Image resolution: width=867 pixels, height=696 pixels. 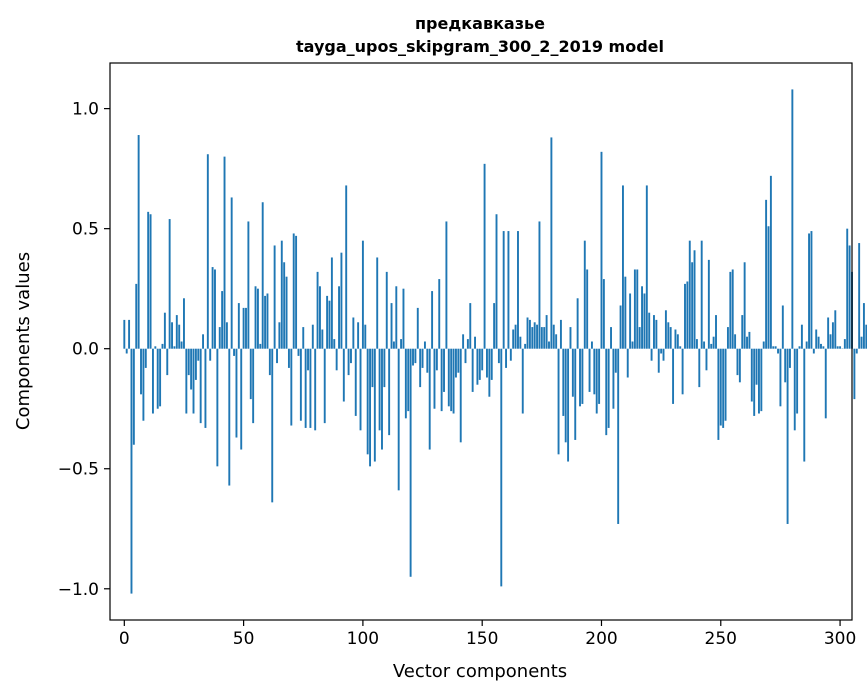 What do you see at coordinates (23, 341) in the screenshot?
I see `y-axis-label: Components values` at bounding box center [23, 341].